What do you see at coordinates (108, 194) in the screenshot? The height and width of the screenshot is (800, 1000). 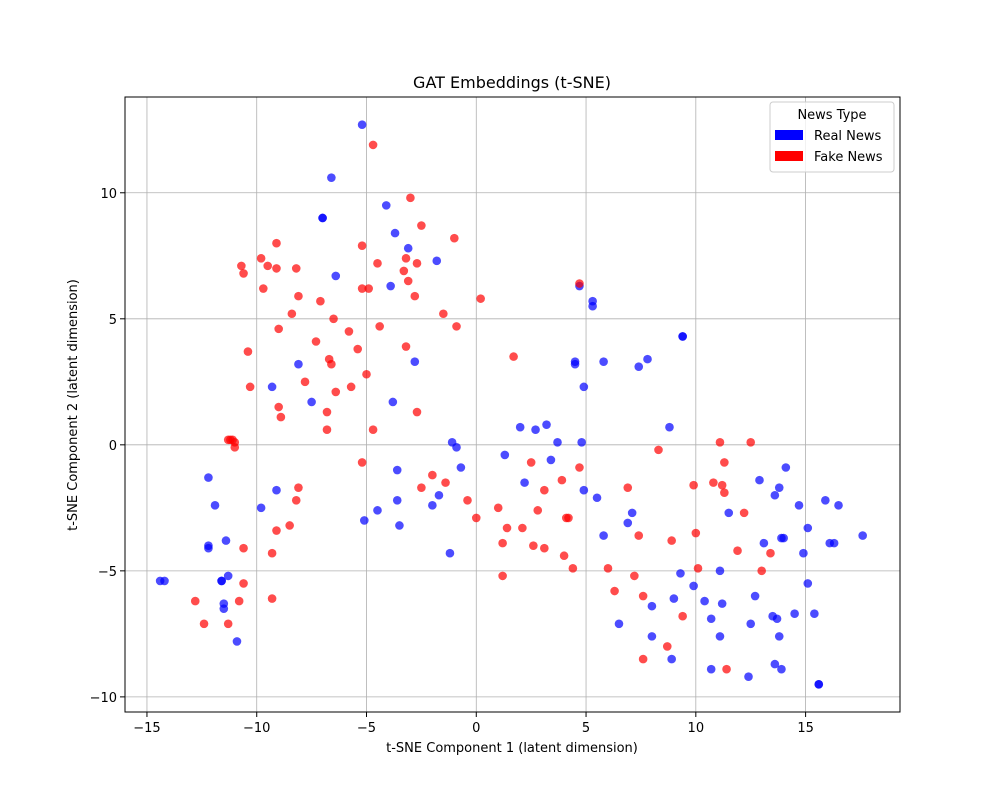 I see `y-tick-label: 10` at bounding box center [108, 194].